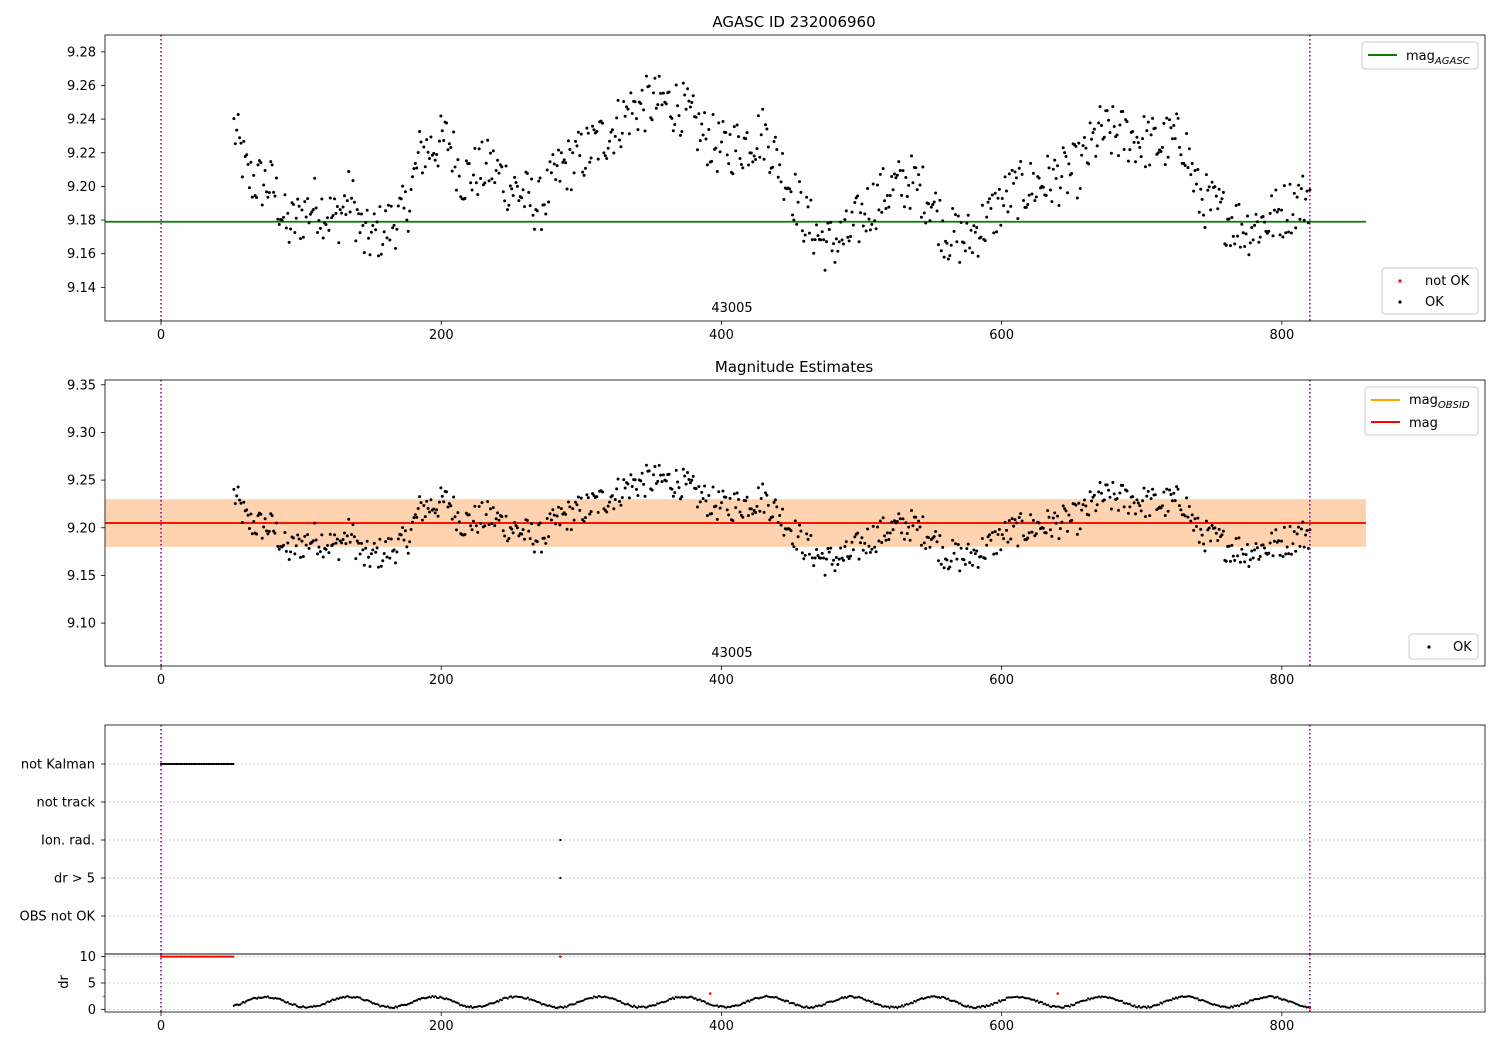 This screenshot has width=1500, height=1050. I want to click on panel1-legend-upper: magAGASC, so click(1420, 55).